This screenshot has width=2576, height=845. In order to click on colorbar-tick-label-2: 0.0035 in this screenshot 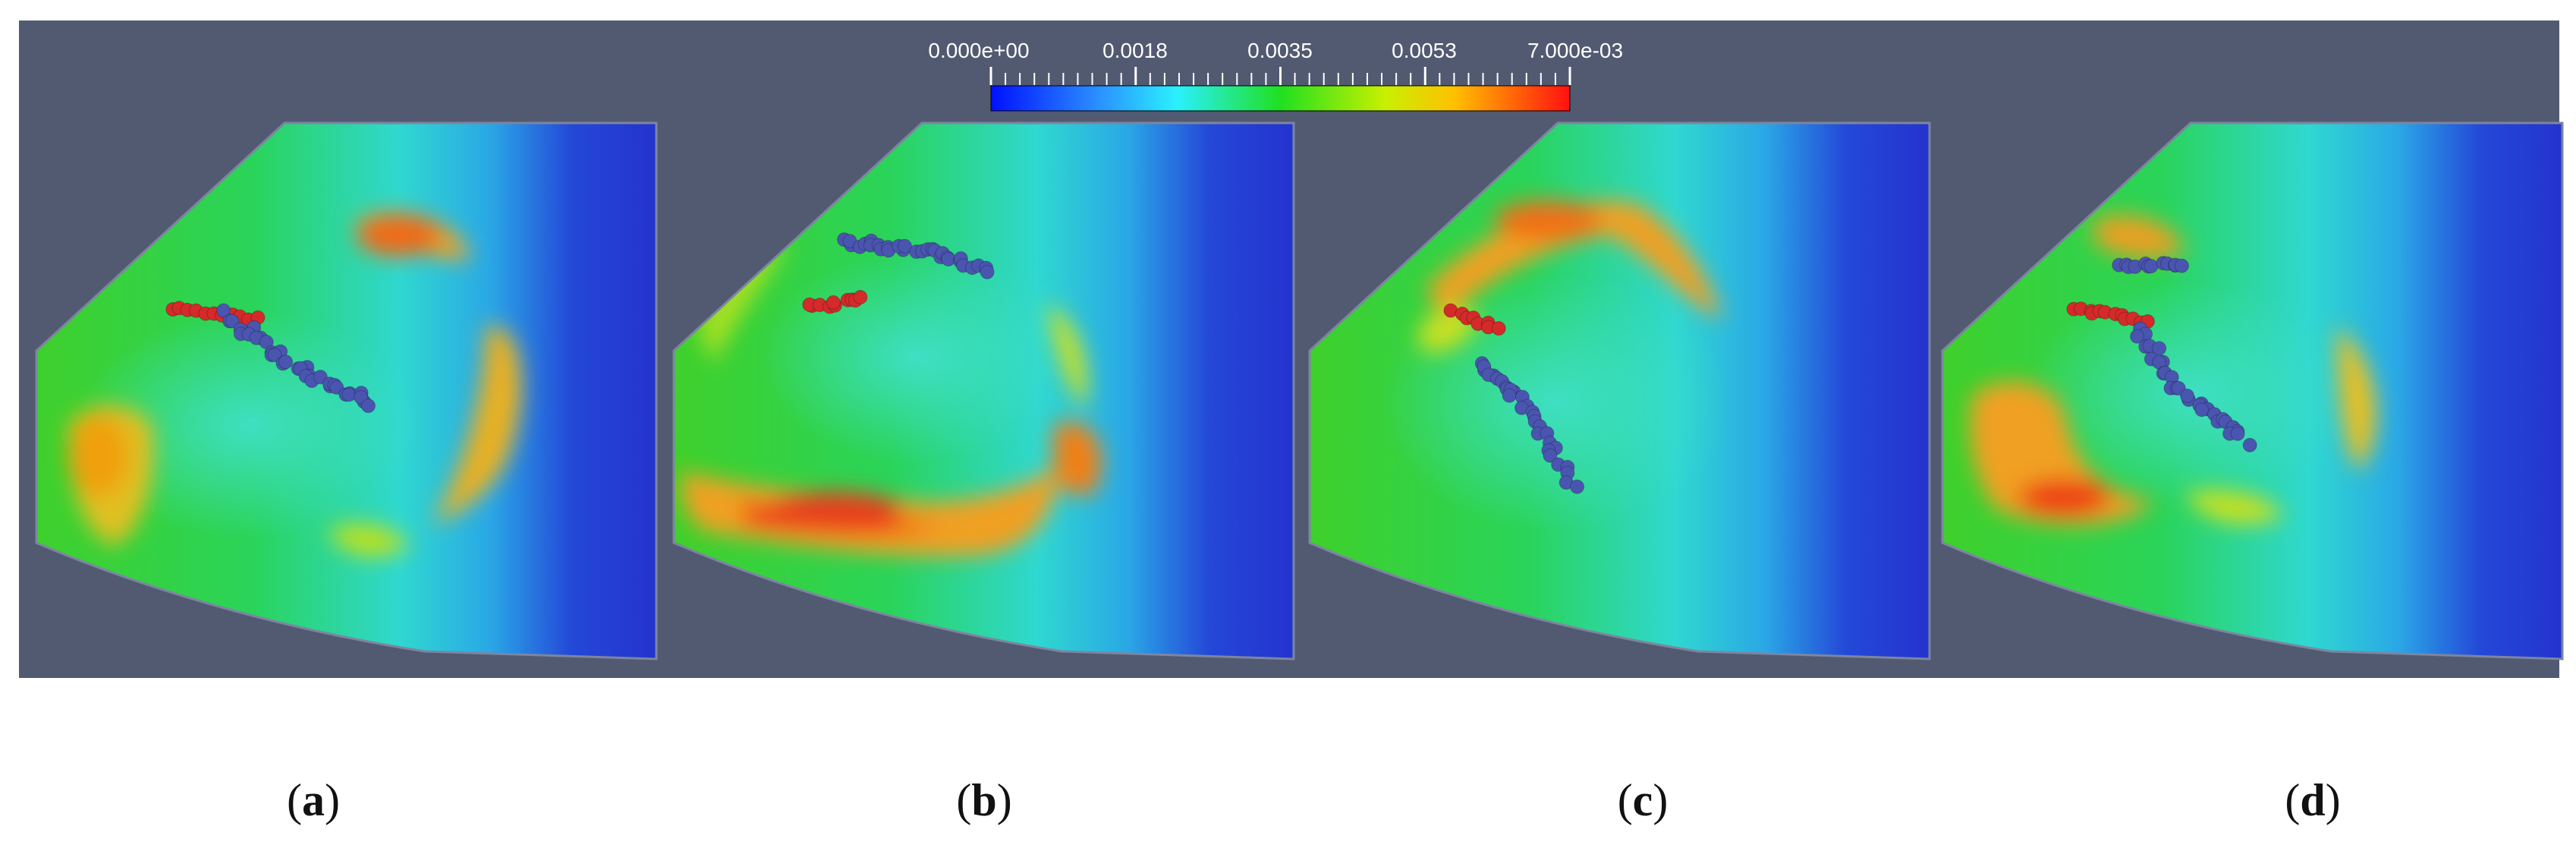, I will do `click(1280, 50)`.